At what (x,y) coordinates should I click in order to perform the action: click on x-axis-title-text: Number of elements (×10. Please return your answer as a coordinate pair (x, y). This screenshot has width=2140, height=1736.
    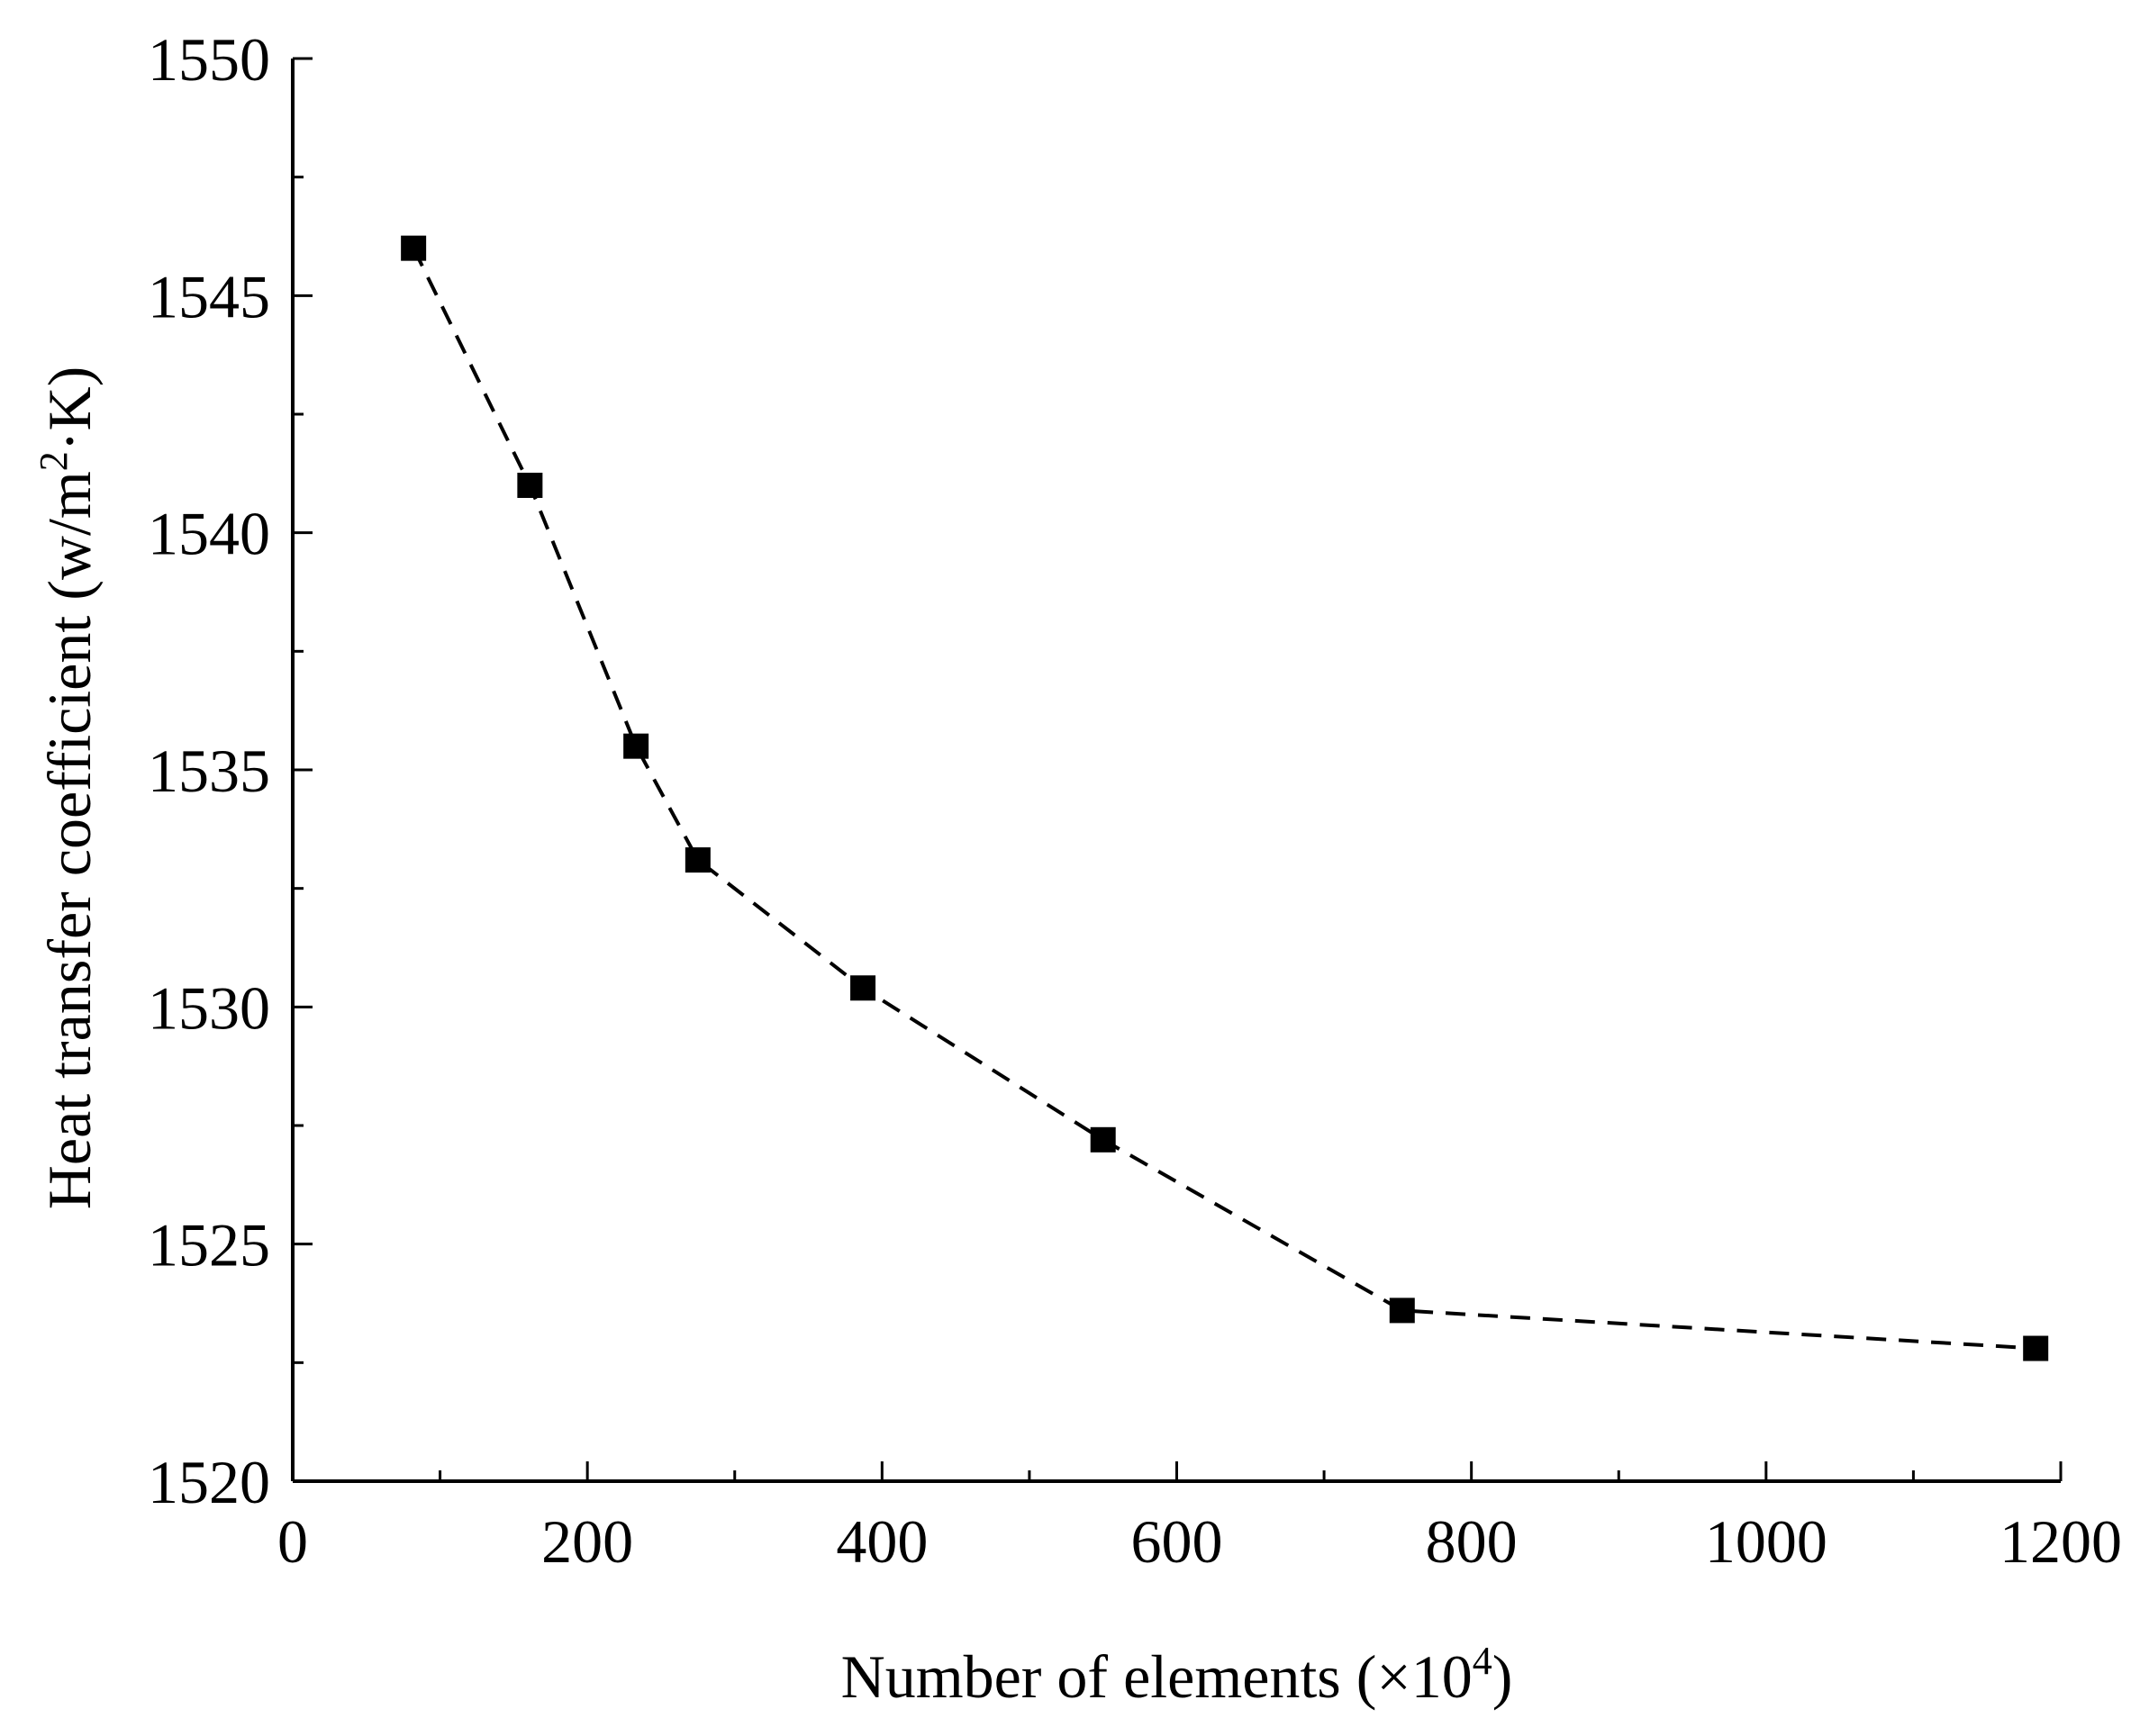
    Looking at the image, I should click on (1157, 1676).